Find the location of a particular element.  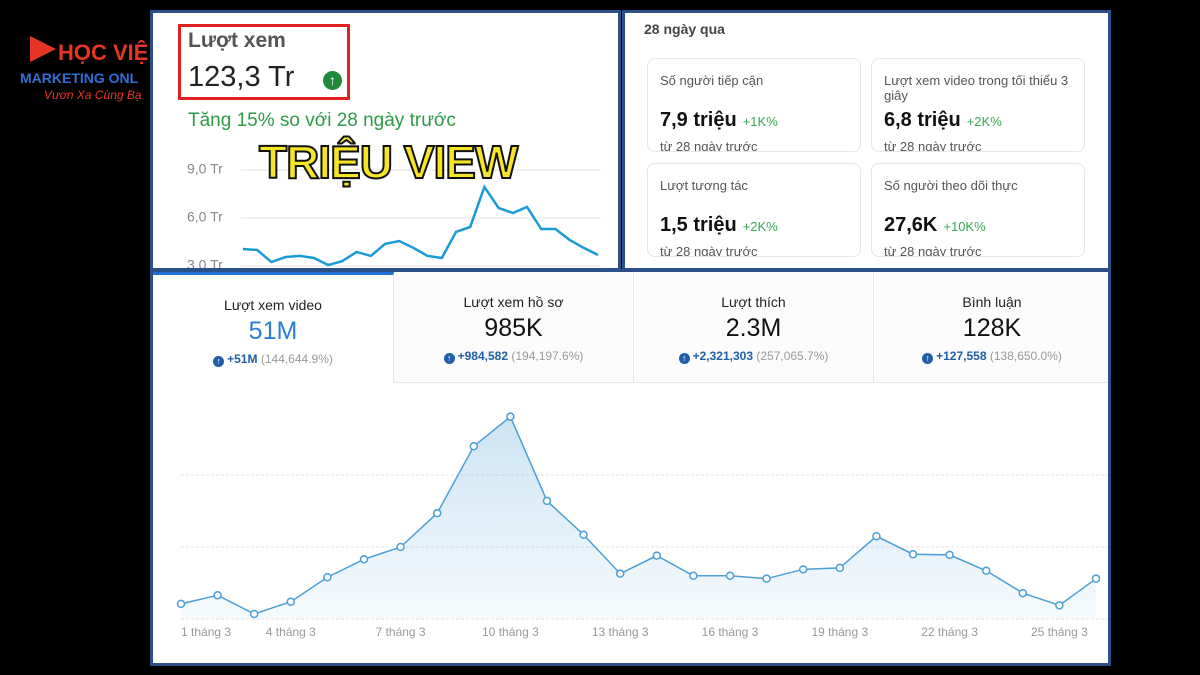

tab-delta-row: ↑ +2,321,303 (257,065.7%) is located at coordinates (753, 356).